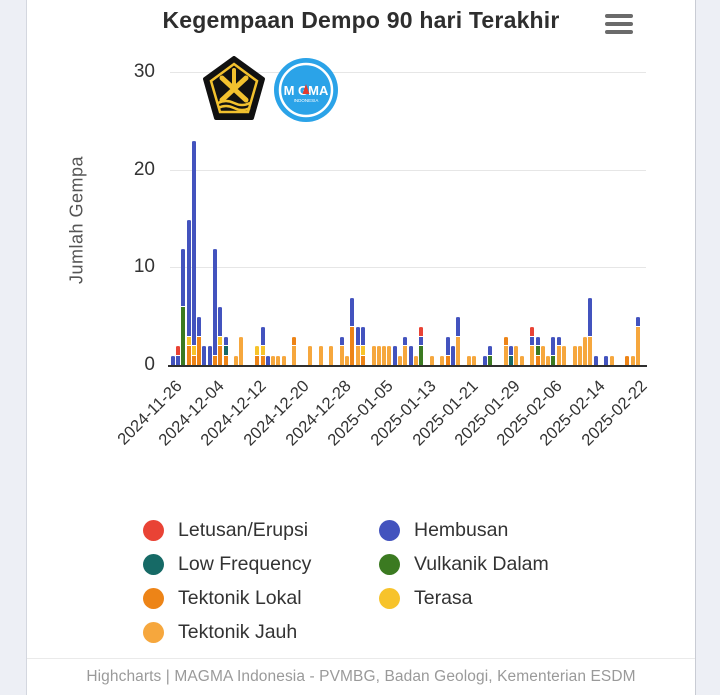  Describe the element at coordinates (245, 564) in the screenshot. I see `legend-label: Low Frequency` at that location.